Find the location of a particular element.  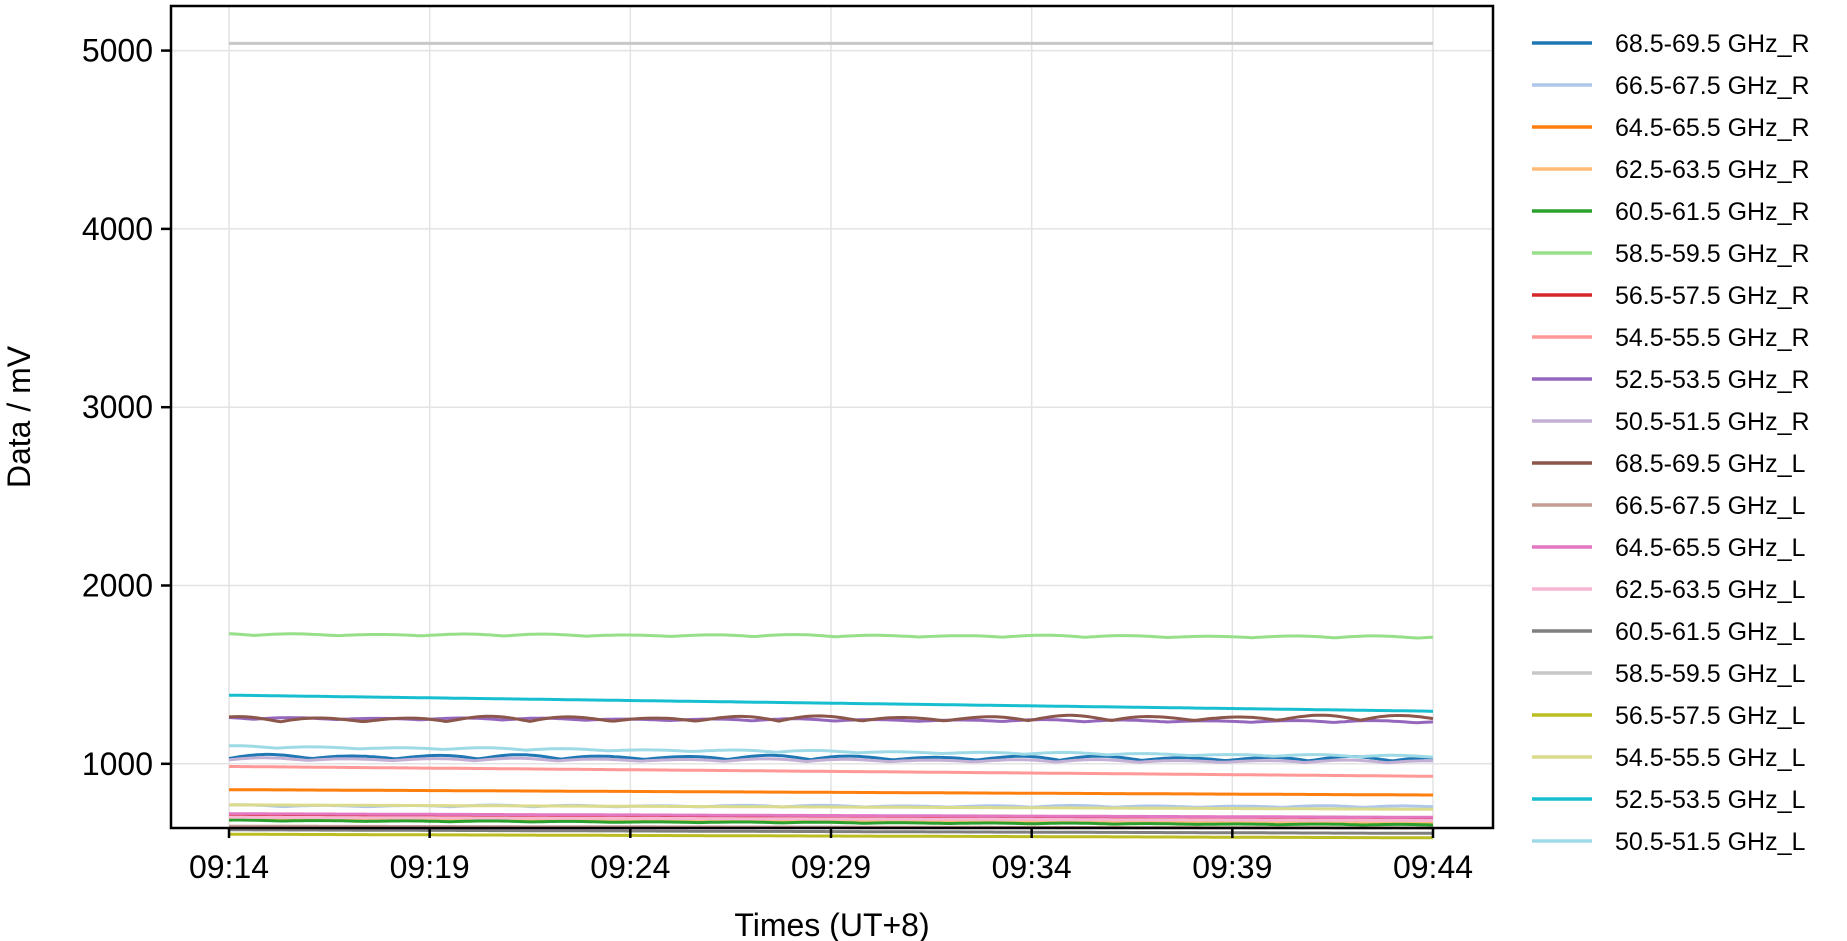

legend-label: 54.5-55.5 GHz_L is located at coordinates (1710, 758).